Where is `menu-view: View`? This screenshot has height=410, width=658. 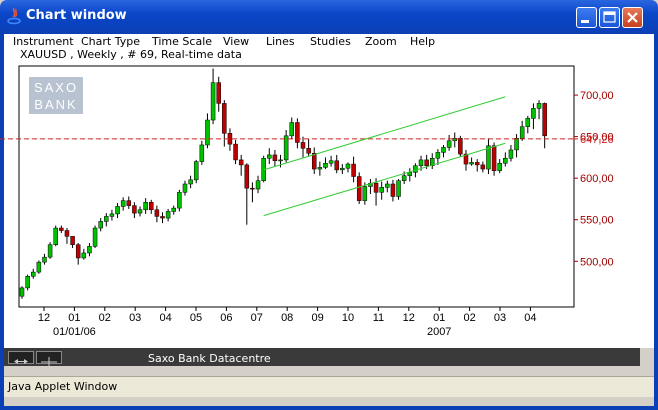 menu-view: View is located at coordinates (236, 41).